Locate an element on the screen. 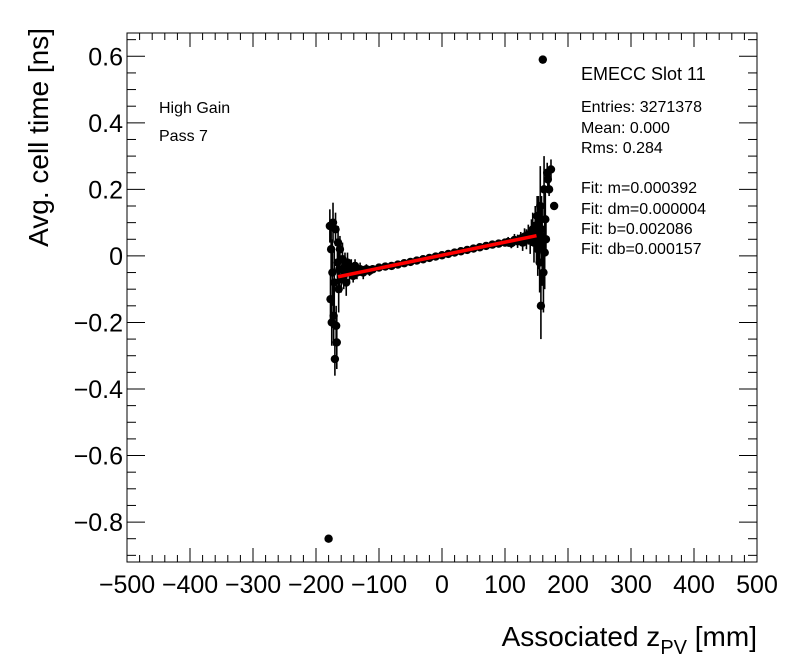 Image resolution: width=796 pixels, height=672 pixels. stats-fit-m: Fit: m=0.000392 is located at coordinates (639, 188).